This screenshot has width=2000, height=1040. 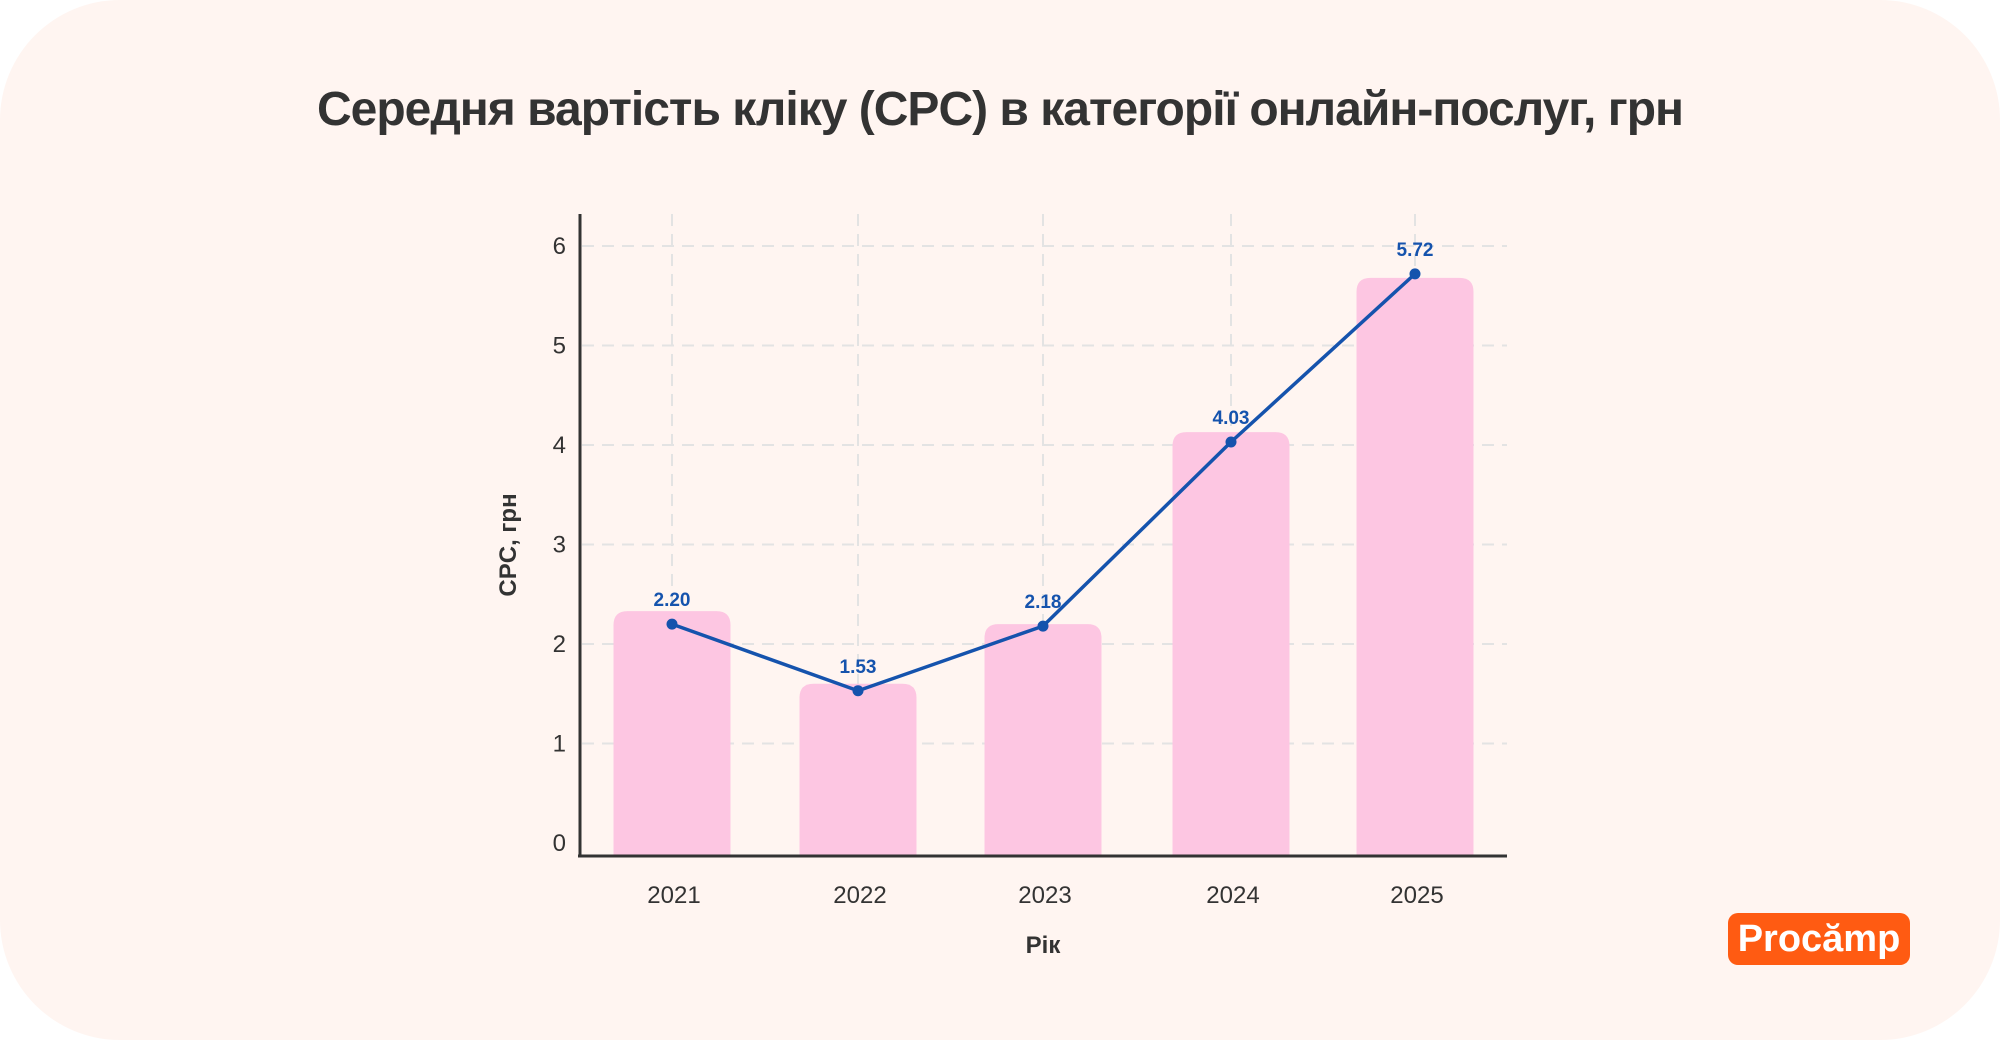 I want to click on y-tick-label: 3, so click(x=559, y=545).